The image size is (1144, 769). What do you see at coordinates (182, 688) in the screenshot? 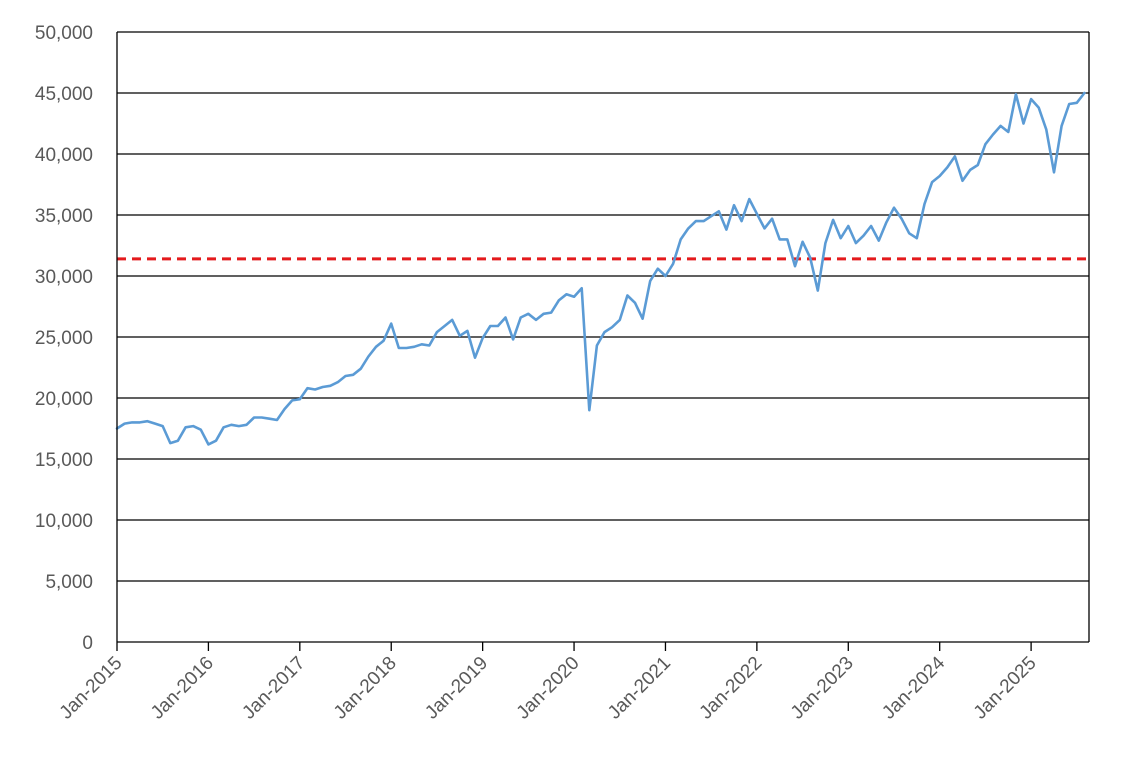
I see `x-tick-label: Jan-2016` at bounding box center [182, 688].